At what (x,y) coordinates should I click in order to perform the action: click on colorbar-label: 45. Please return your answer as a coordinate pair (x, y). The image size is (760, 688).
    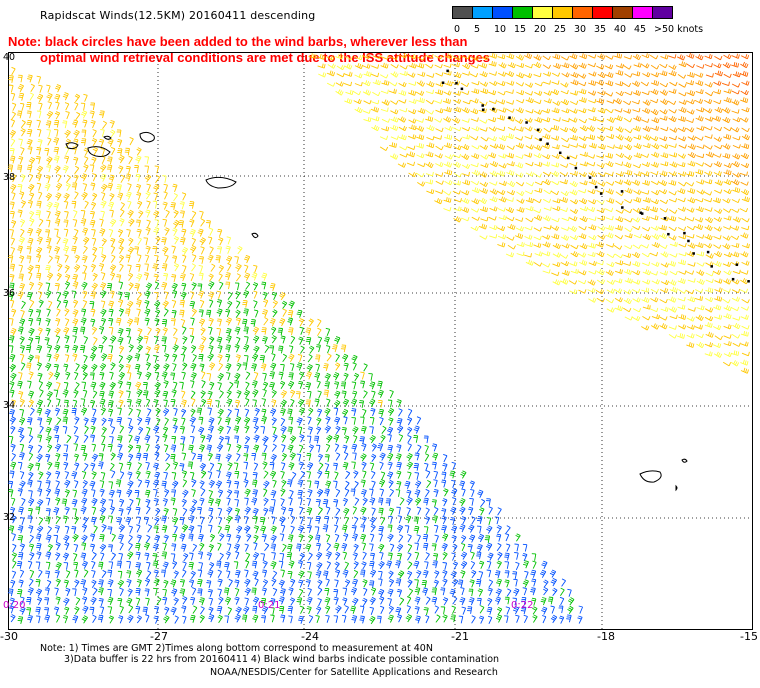
    Looking at the image, I should click on (640, 29).